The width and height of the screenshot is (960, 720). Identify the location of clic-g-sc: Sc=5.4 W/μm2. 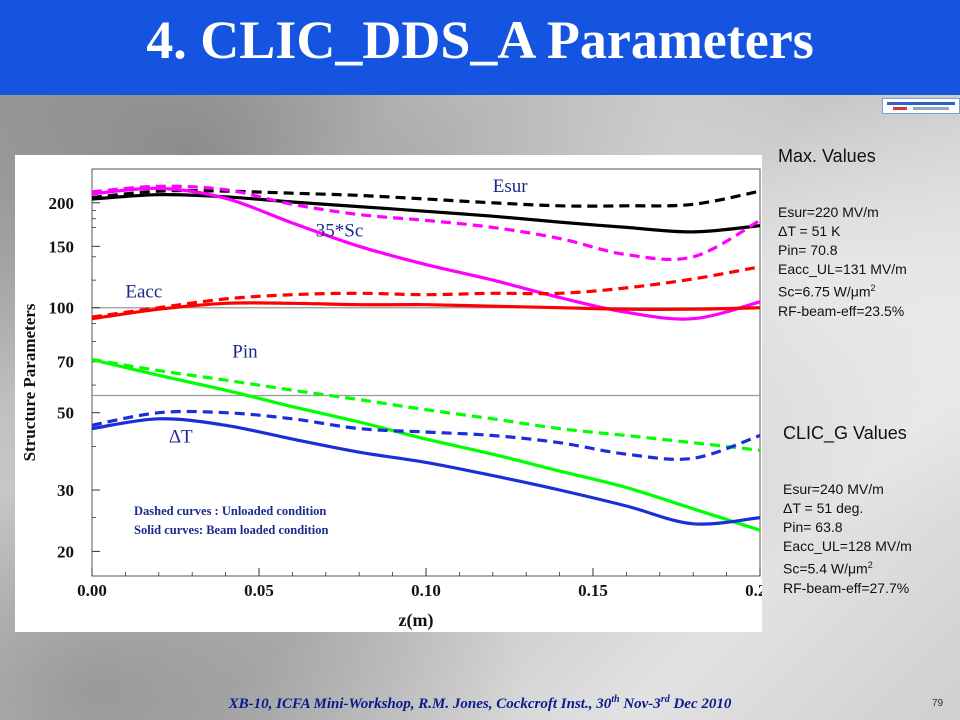
(847, 567).